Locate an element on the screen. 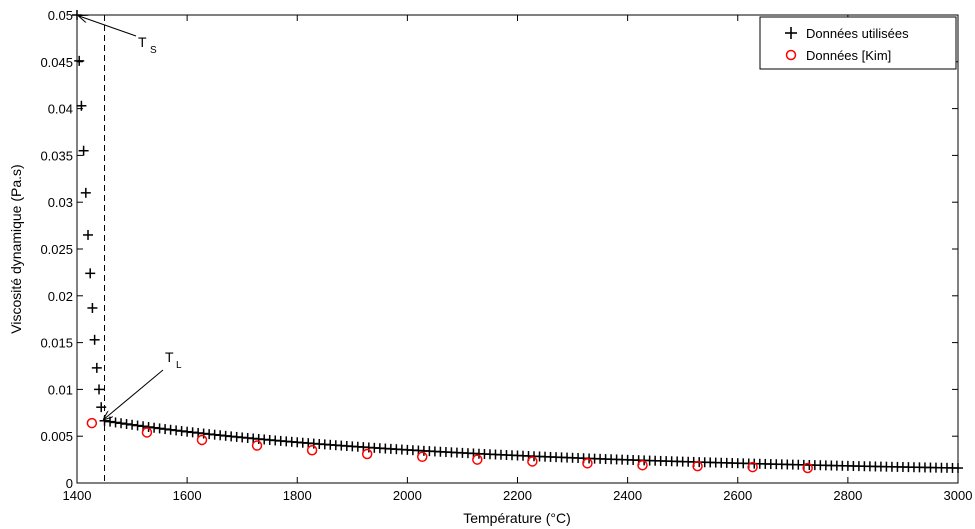  annotation-label-sub: S is located at coordinates (153, 50).